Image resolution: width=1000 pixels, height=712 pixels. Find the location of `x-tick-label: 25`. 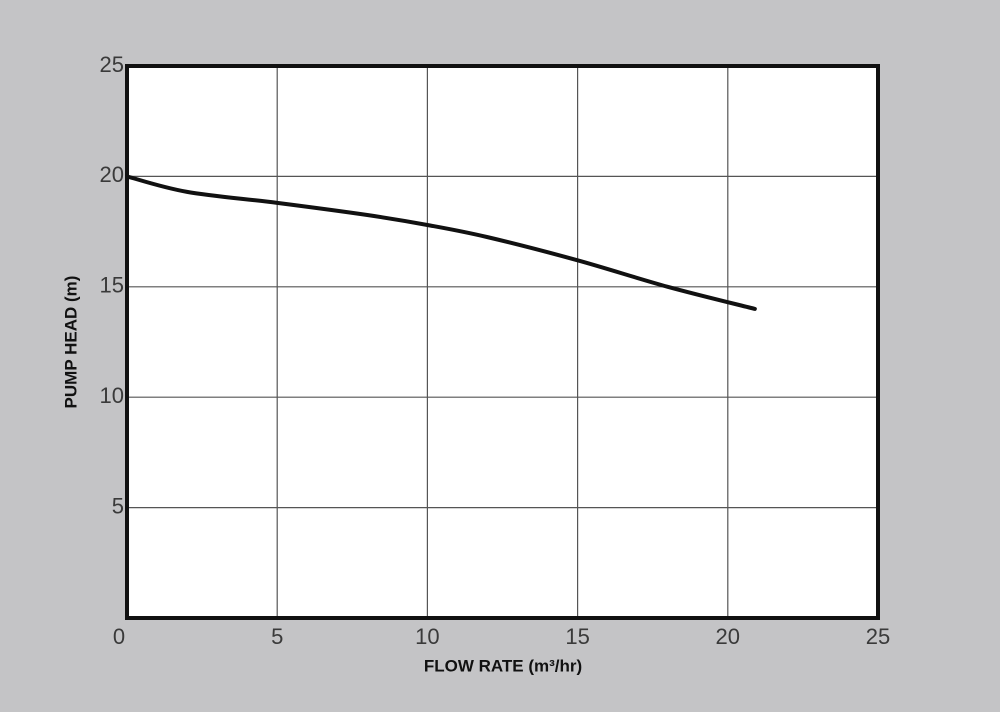

x-tick-label: 25 is located at coordinates (878, 636).